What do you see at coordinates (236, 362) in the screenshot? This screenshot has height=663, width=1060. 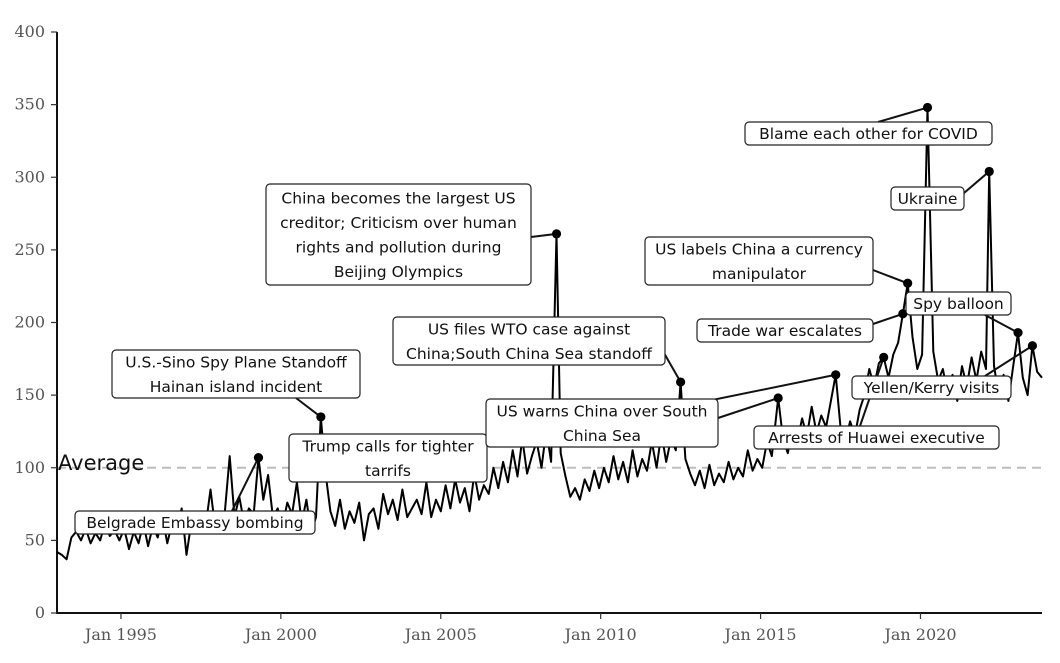 I see `annotation-label-hainan: U.S.-Sino Spy Plane Standoff` at bounding box center [236, 362].